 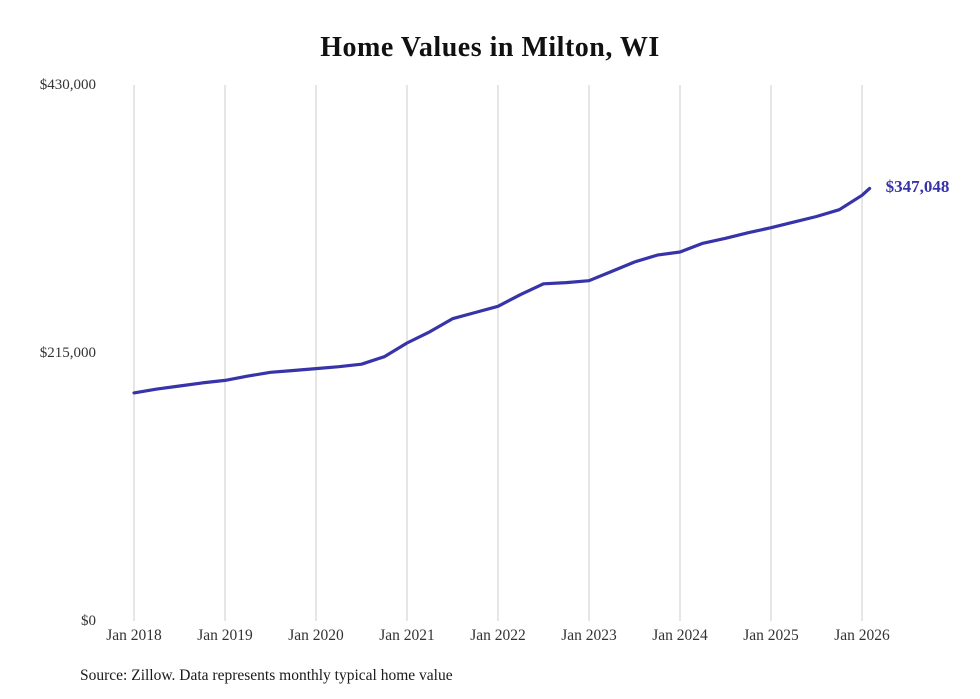 What do you see at coordinates (680, 635) in the screenshot?
I see `x-tick-label: Jan 2024` at bounding box center [680, 635].